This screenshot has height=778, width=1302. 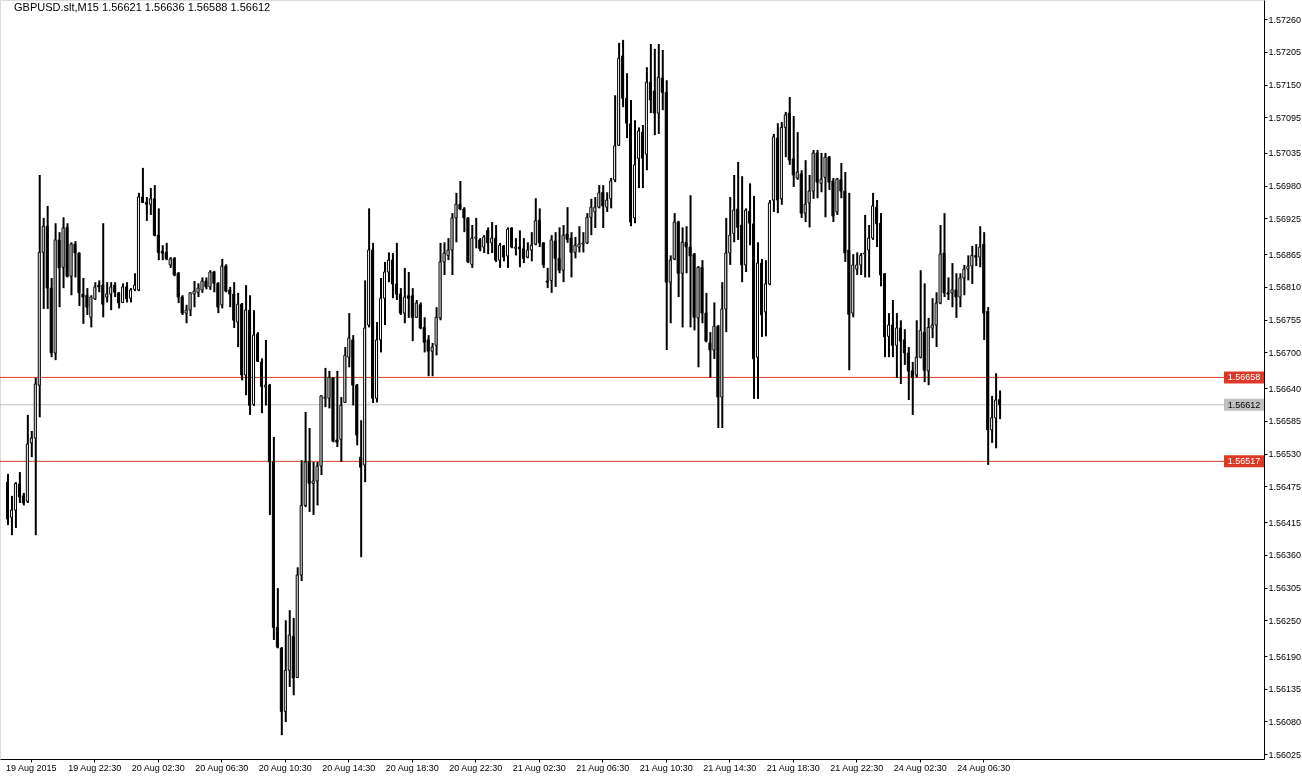 What do you see at coordinates (1285, 689) in the screenshot?
I see `y-tick-label: 1.56135` at bounding box center [1285, 689].